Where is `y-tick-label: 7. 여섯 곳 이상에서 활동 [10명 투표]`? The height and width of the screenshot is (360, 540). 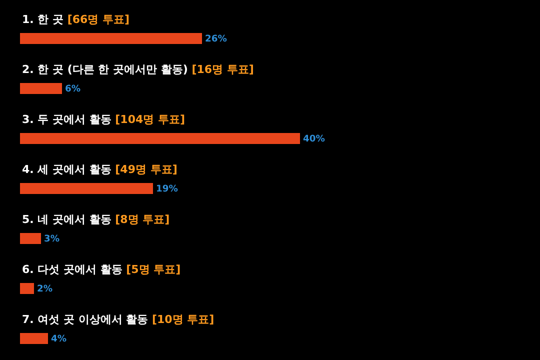 y-tick-label: 7. 여섯 곳 이상에서 활동 [10명 투표] is located at coordinates (118, 319).